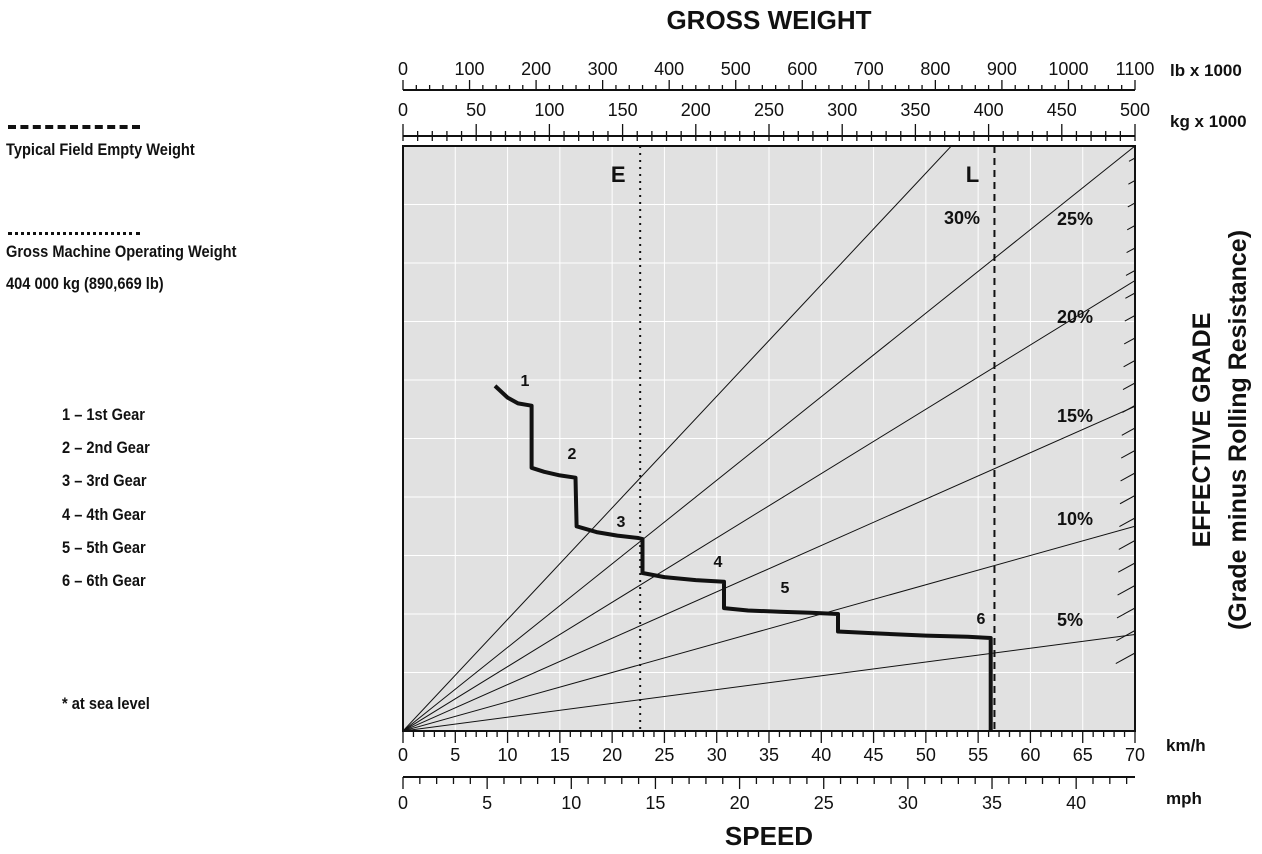 The width and height of the screenshot is (1262, 854). Describe the element at coordinates (926, 755) in the screenshot. I see `kmh-tick-label: 50` at that location.